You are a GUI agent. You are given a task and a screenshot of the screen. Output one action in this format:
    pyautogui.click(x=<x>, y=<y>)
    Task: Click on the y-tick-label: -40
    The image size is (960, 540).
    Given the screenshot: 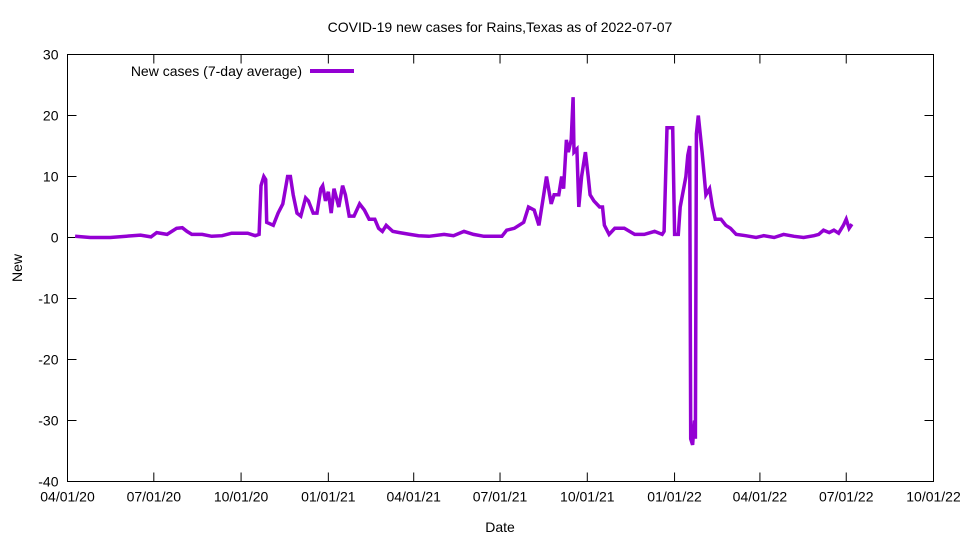 What is the action you would take?
    pyautogui.click(x=48, y=482)
    